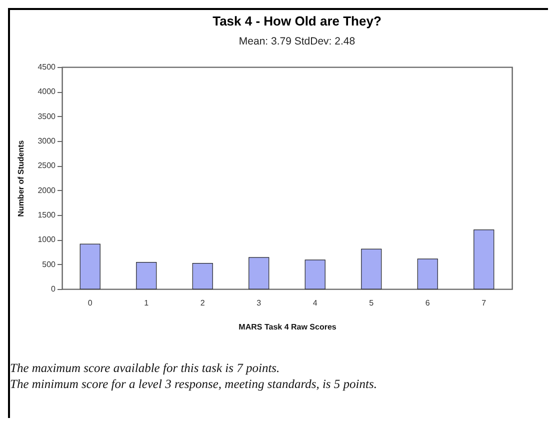  What do you see at coordinates (47, 215) in the screenshot?
I see `y-tick-label: 1500` at bounding box center [47, 215].